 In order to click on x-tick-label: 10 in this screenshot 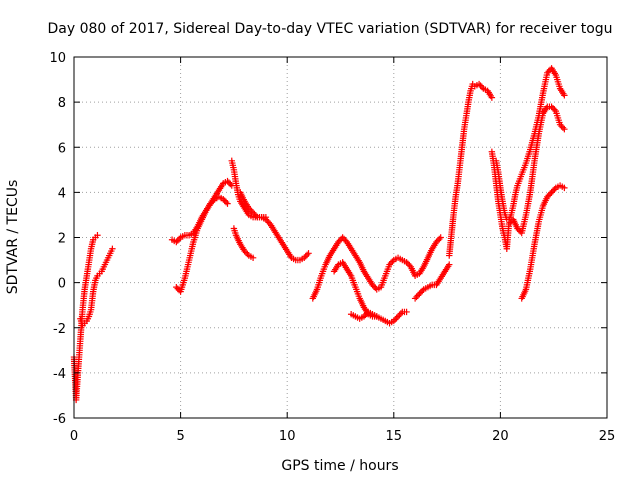, I will do `click(287, 436)`.